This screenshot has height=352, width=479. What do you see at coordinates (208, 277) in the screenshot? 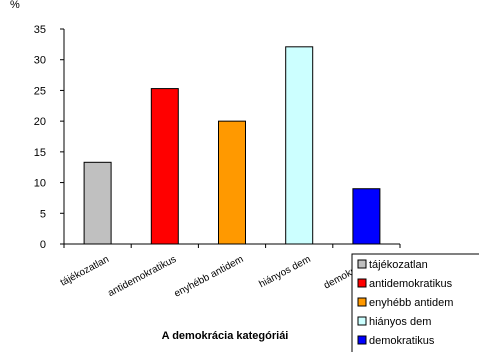
I see `x-tick-label: enyhébb antidem` at bounding box center [208, 277].